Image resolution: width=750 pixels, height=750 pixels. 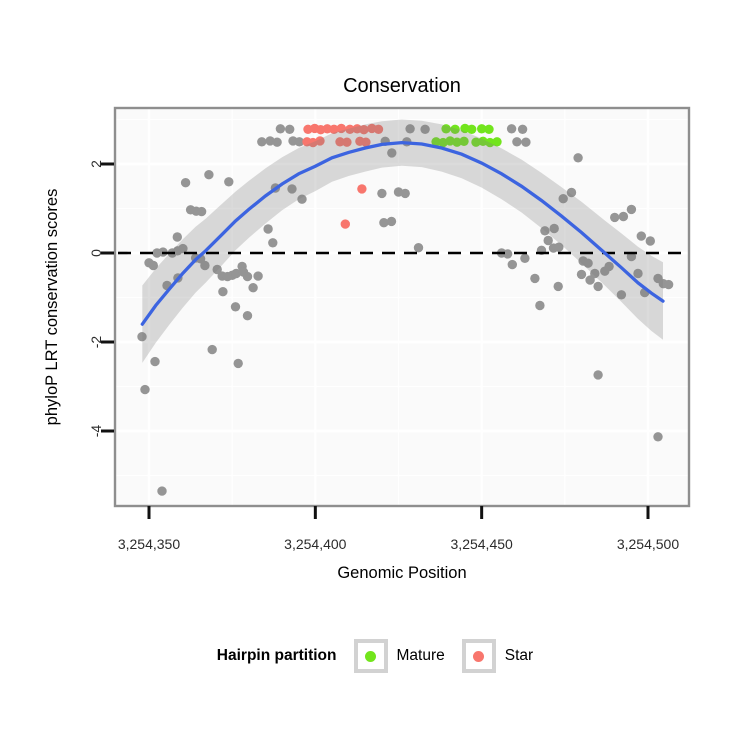 What do you see at coordinates (96, 431) in the screenshot?
I see `y-tick-label: -4` at bounding box center [96, 431].